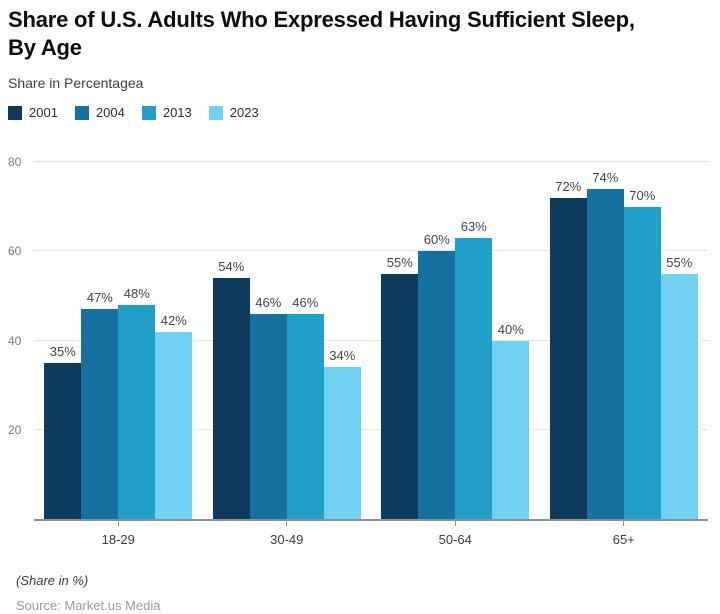 The image size is (720, 614). I want to click on bar-2023-18-29: 42%, so click(174, 416).